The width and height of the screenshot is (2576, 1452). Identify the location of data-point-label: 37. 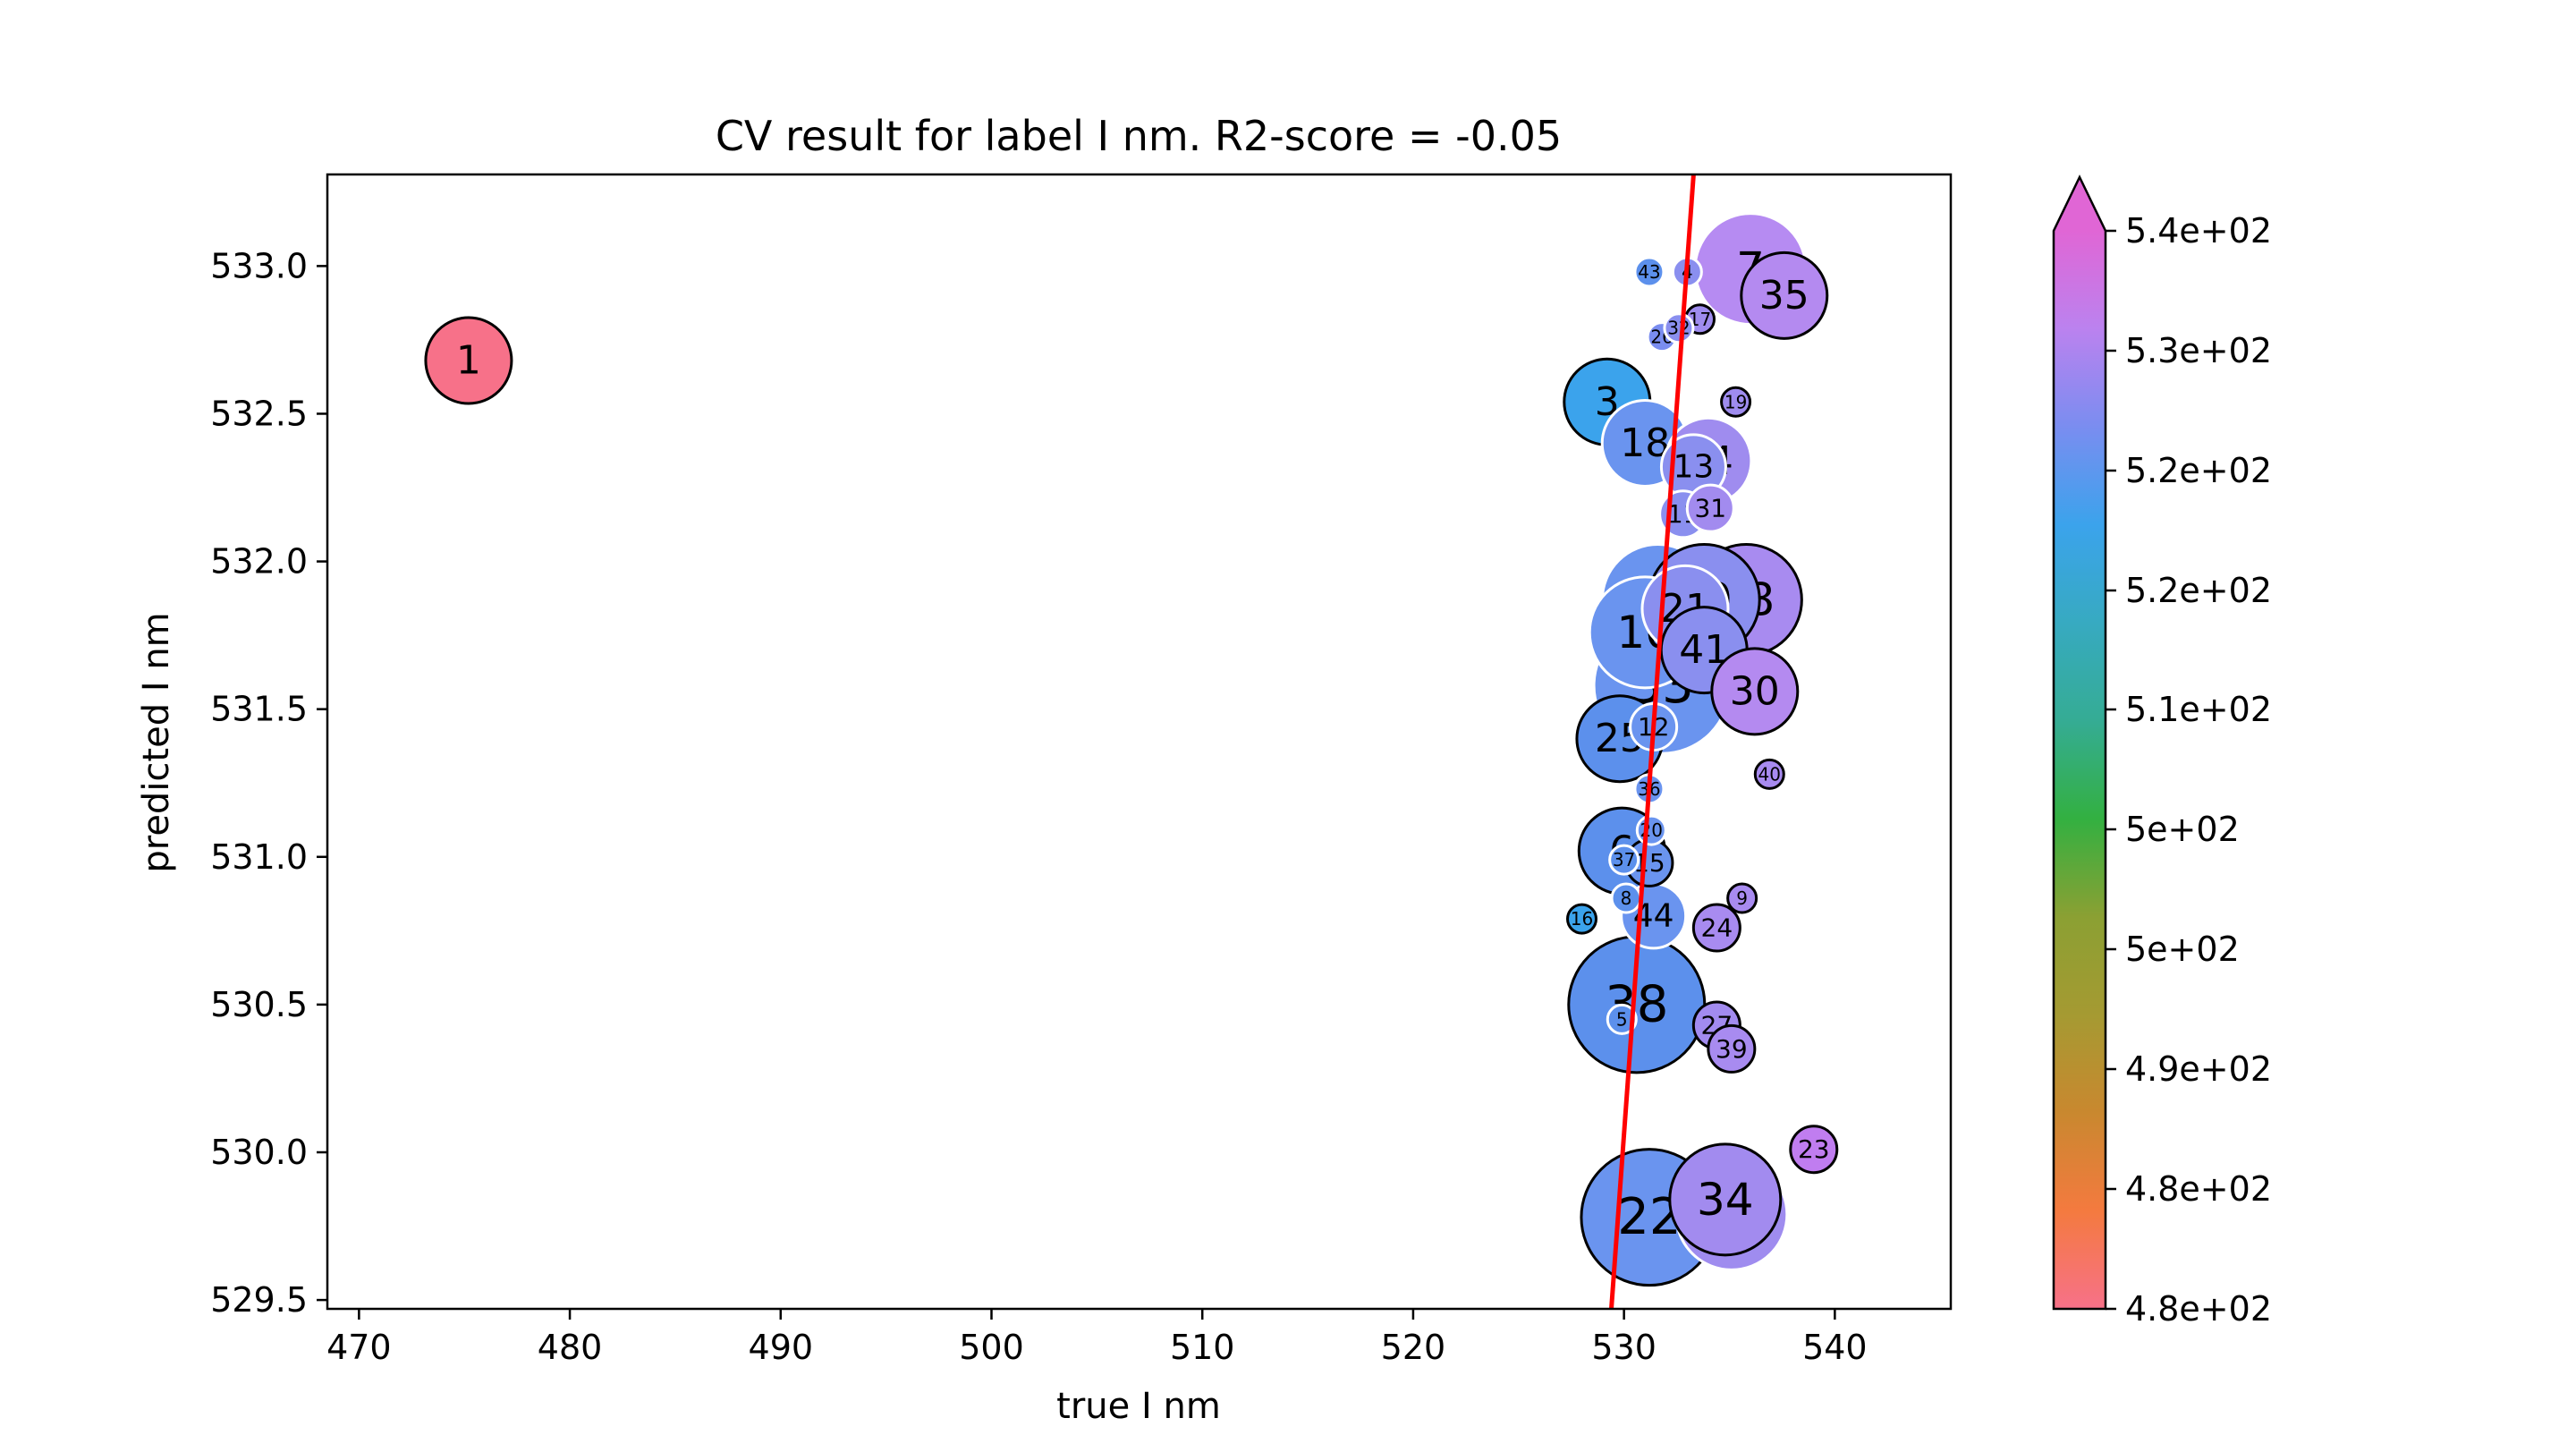
(1624, 859).